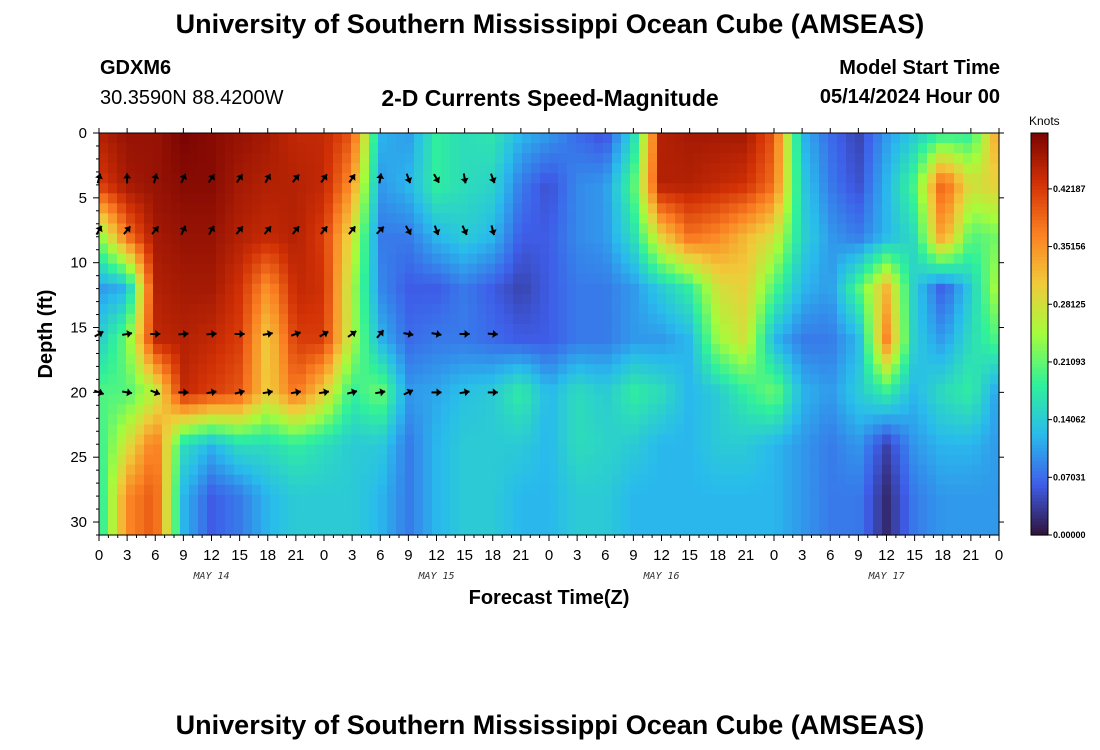 This screenshot has height=750, width=1100. Describe the element at coordinates (183, 230) in the screenshot. I see `current-arrow` at that location.